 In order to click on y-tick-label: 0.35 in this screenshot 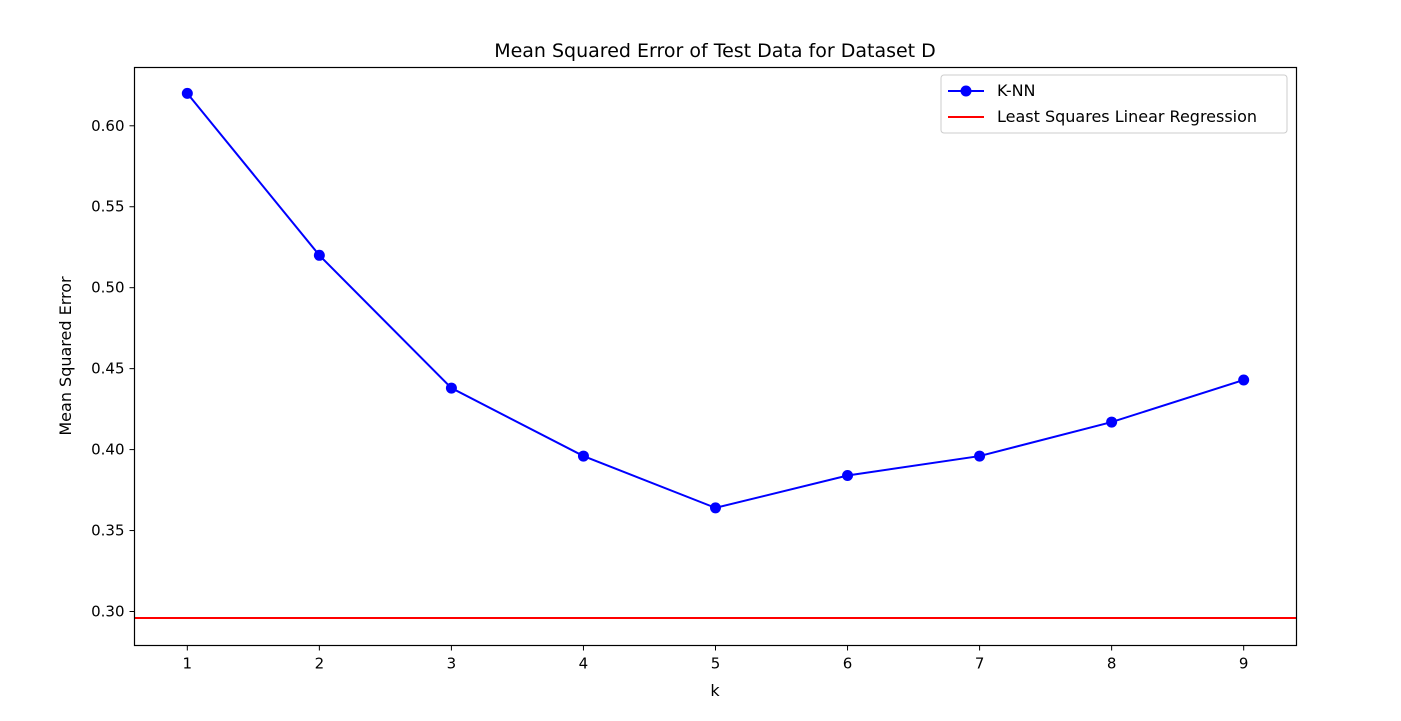, I will do `click(107, 531)`.